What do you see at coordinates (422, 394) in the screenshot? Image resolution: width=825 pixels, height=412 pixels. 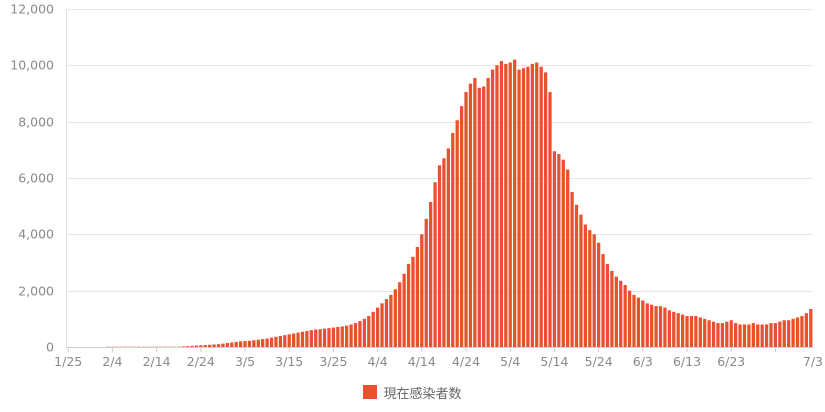 I see `legend-label: 現在感染者数` at bounding box center [422, 394].